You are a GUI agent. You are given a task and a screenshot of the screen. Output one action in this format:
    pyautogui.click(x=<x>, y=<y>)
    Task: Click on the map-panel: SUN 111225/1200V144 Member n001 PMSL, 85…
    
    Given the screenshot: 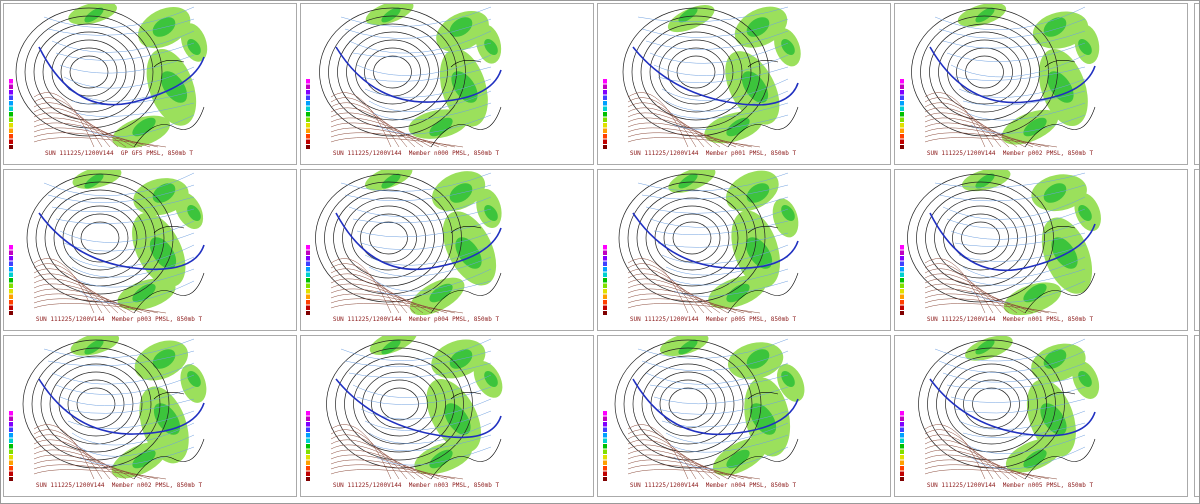 What is the action you would take?
    pyautogui.click(x=1041, y=250)
    